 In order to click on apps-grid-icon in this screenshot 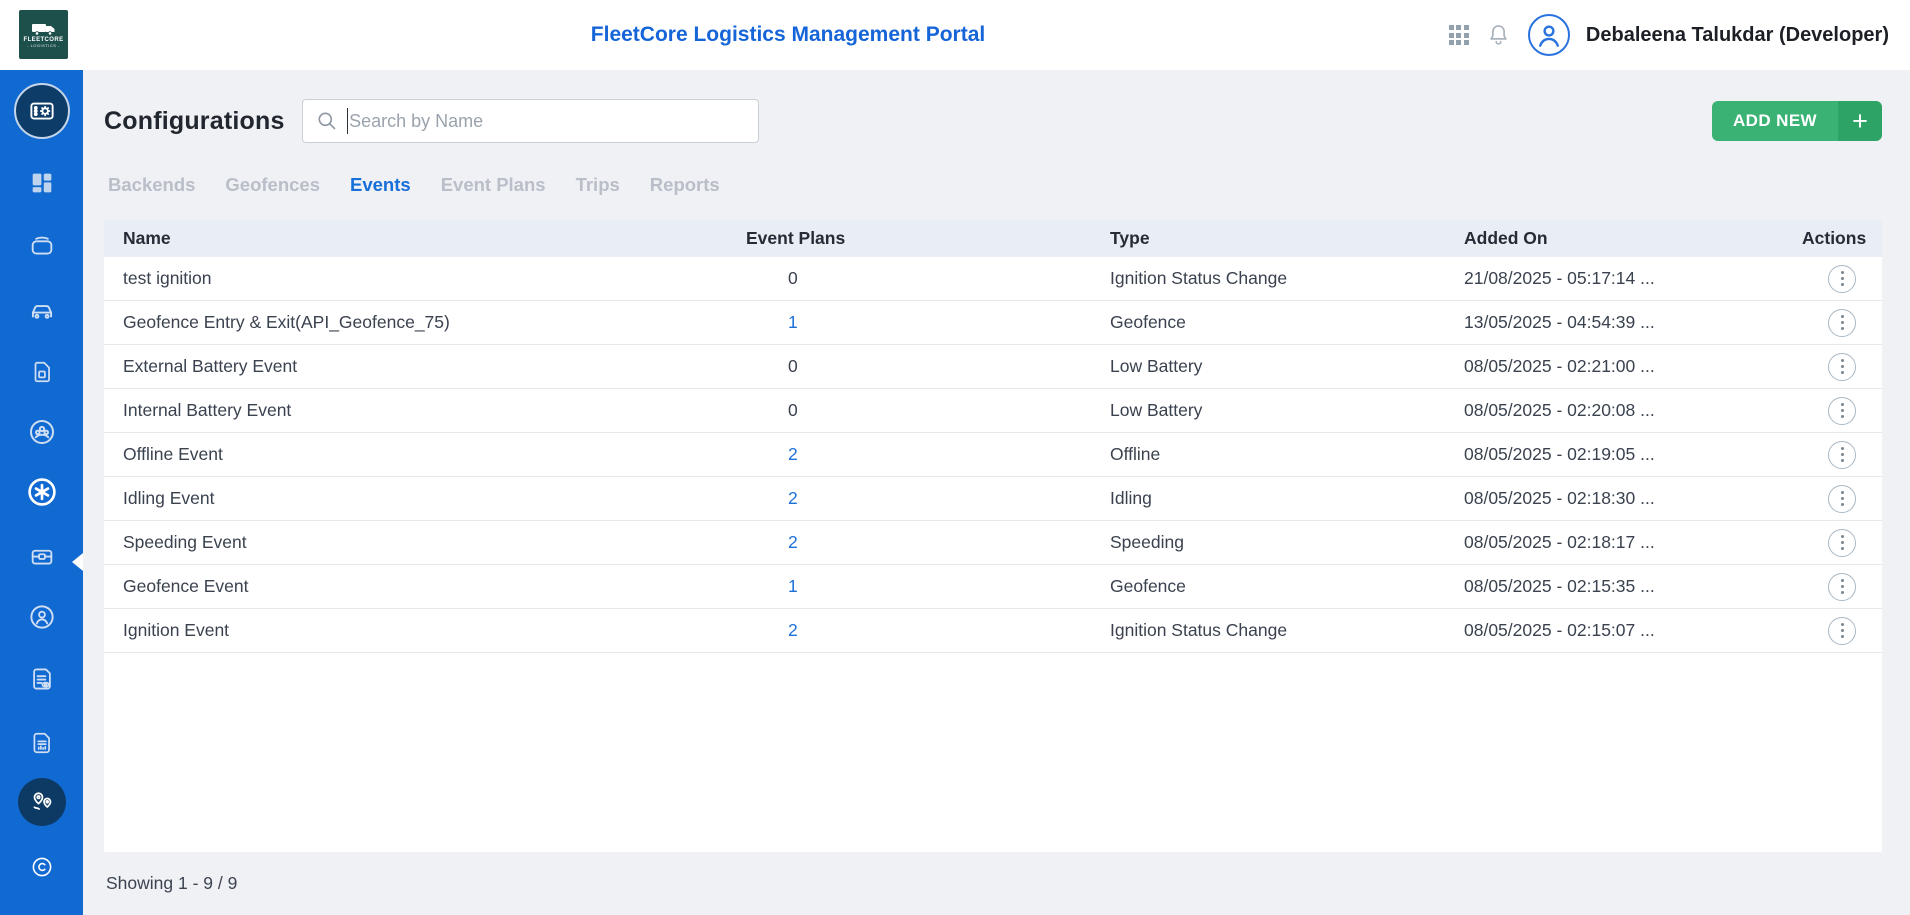, I will do `click(1458, 35)`.